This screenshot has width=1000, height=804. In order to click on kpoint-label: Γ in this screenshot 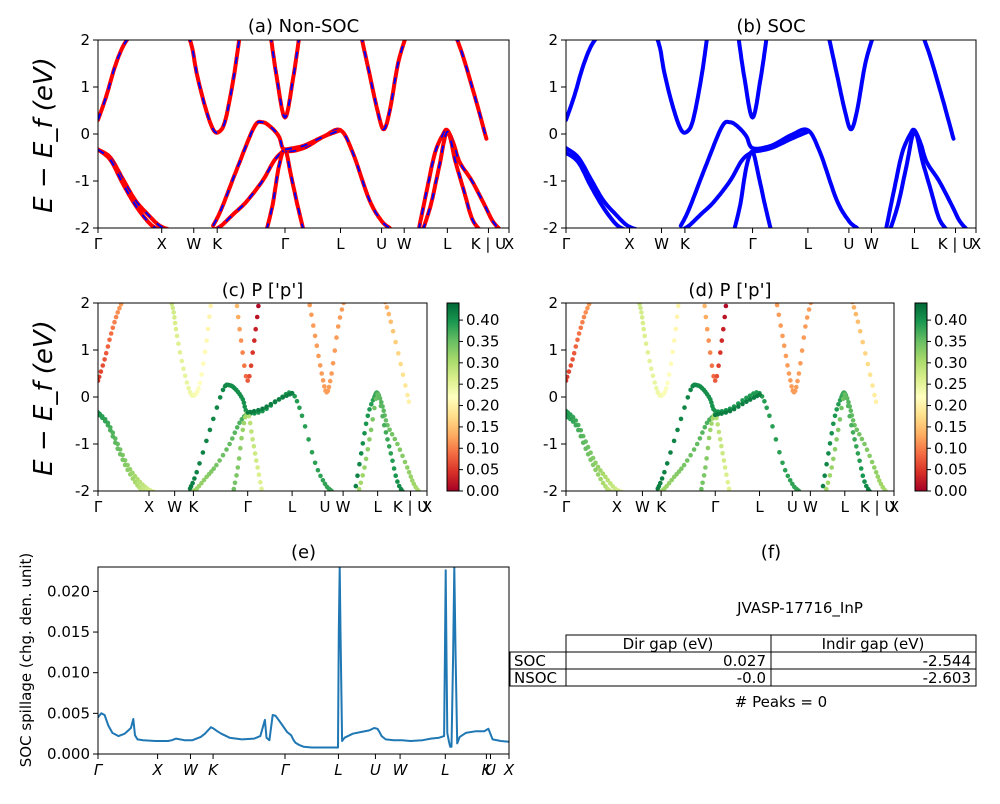, I will do `click(98, 244)`.